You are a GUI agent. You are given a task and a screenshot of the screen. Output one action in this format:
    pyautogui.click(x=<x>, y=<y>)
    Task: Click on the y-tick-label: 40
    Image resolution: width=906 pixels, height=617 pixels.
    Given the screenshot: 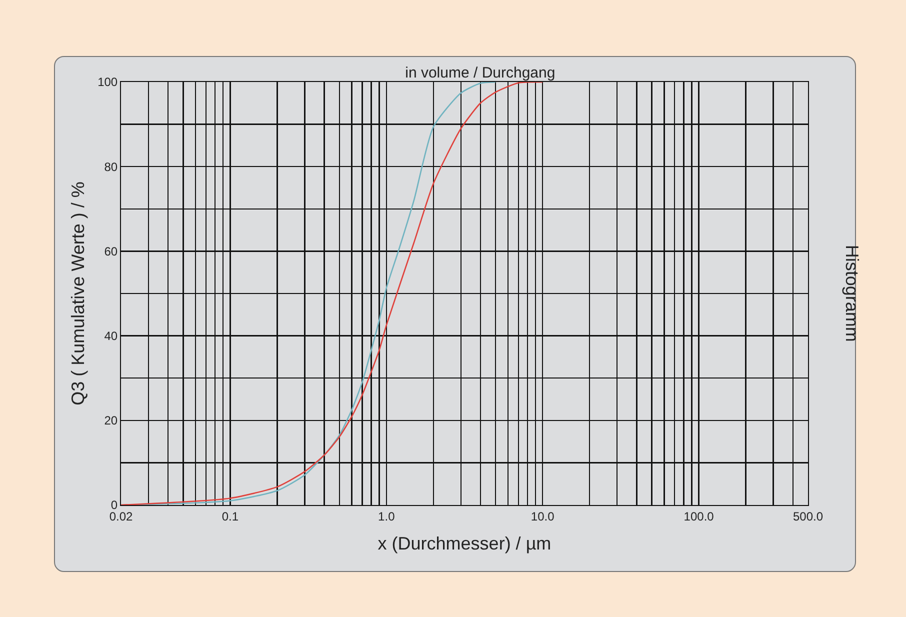 What is the action you would take?
    pyautogui.click(x=111, y=336)
    